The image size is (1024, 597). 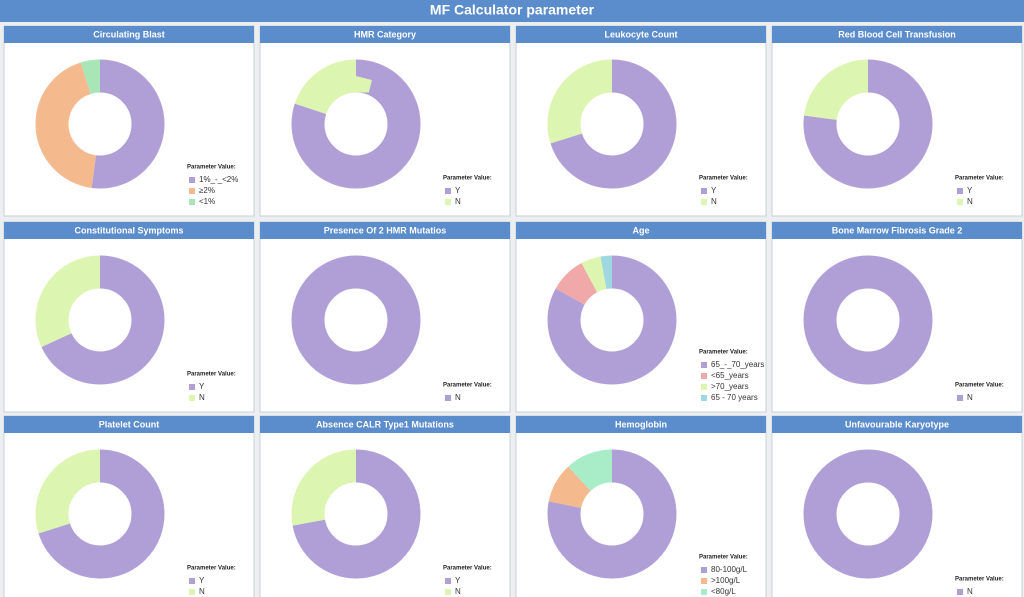 What do you see at coordinates (723, 591) in the screenshot?
I see `legend-label: <80g/L` at bounding box center [723, 591].